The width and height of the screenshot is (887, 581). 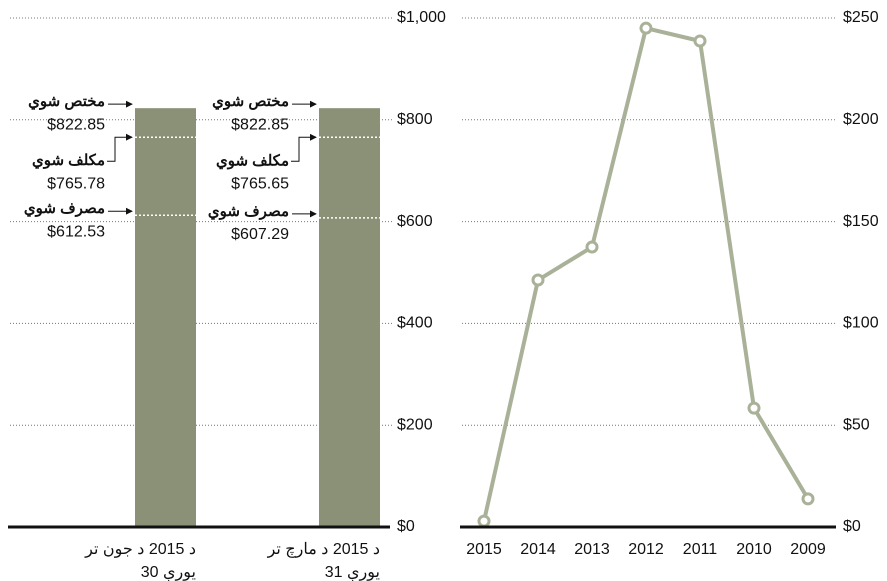 What do you see at coordinates (421, 17) in the screenshot?
I see `y-tick-label: $1,000` at bounding box center [421, 17].